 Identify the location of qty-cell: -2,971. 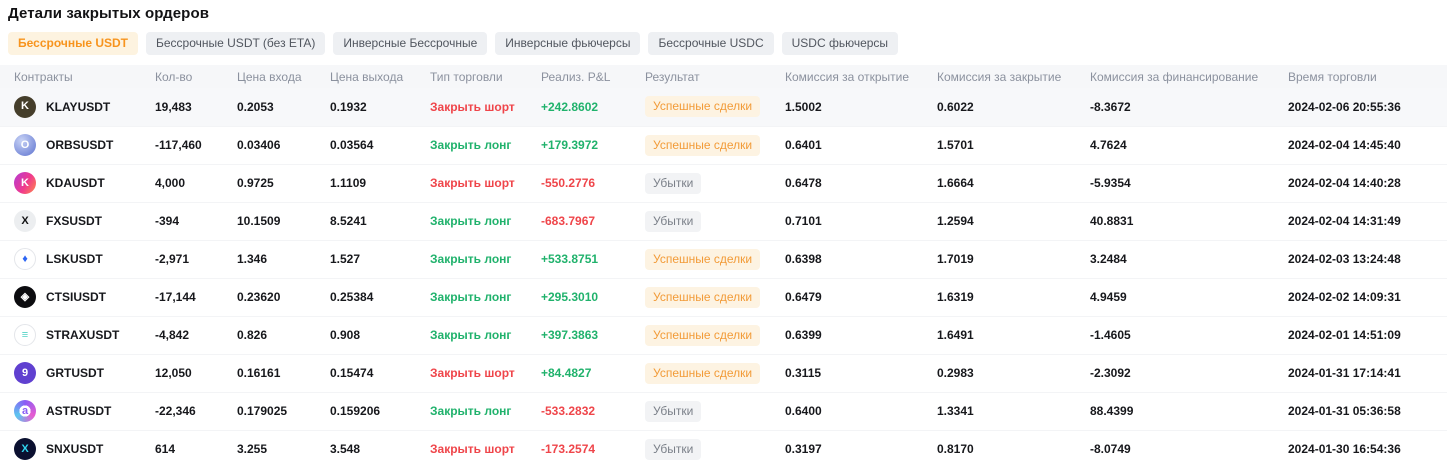
(196, 259).